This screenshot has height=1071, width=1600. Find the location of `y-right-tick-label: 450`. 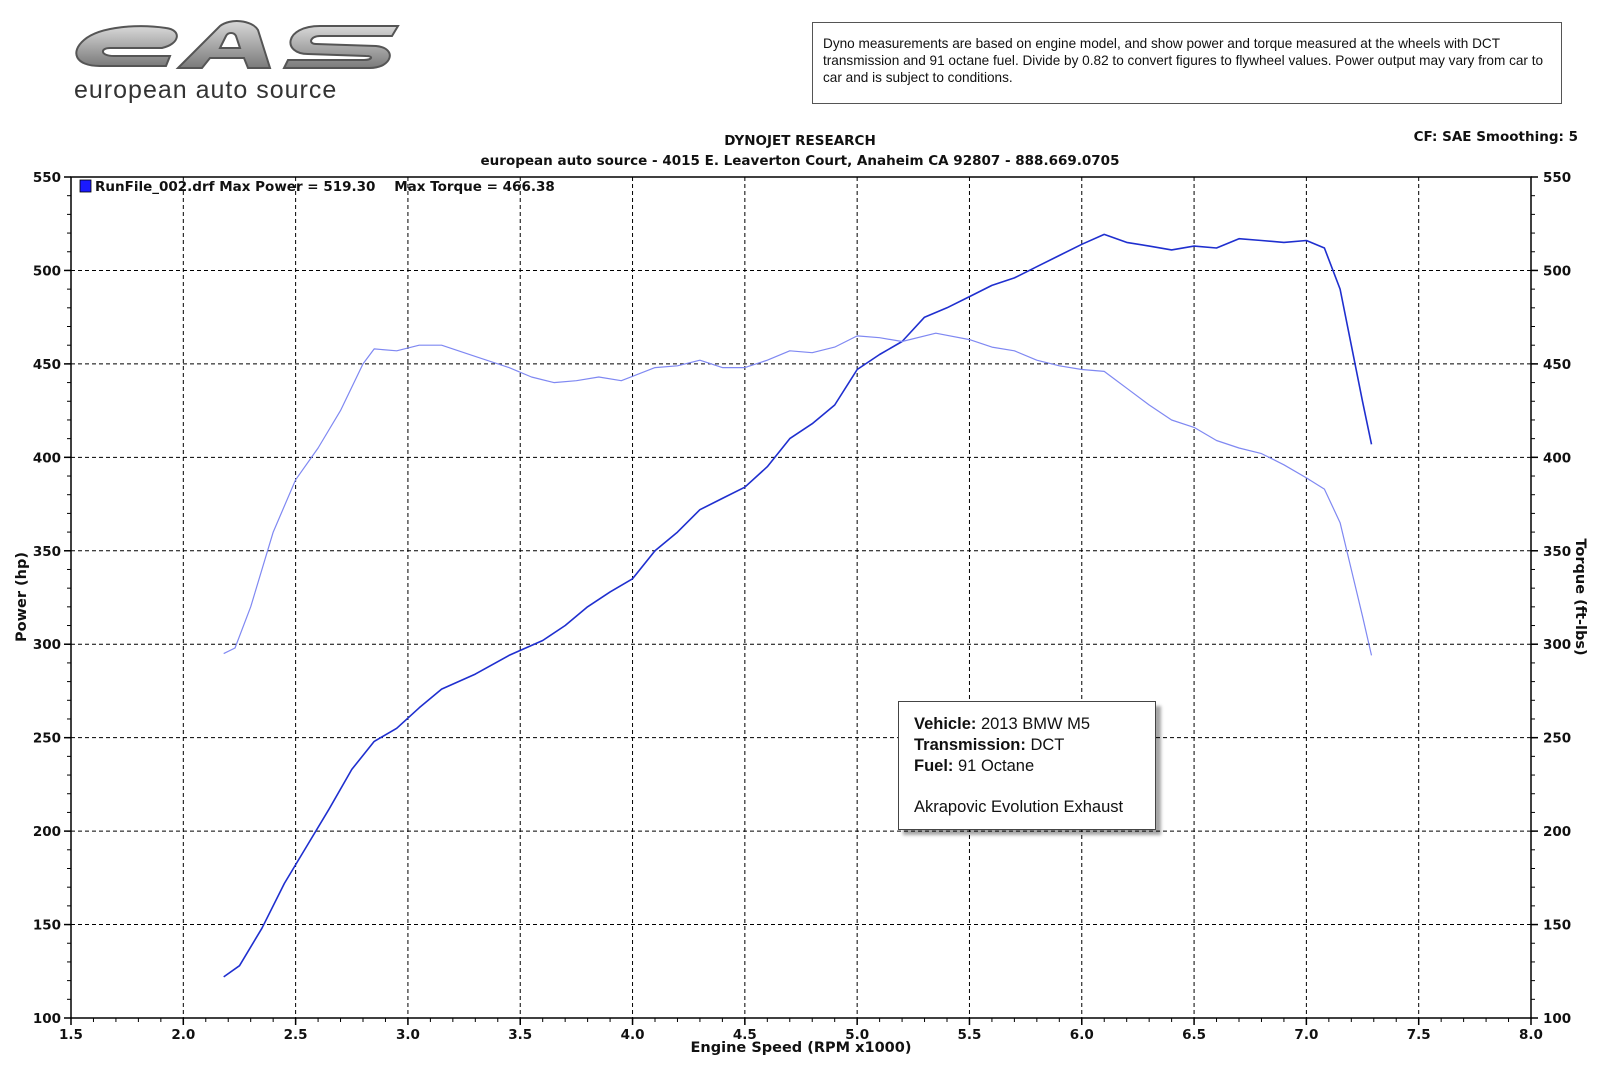

y-right-tick-label: 450 is located at coordinates (1557, 365).